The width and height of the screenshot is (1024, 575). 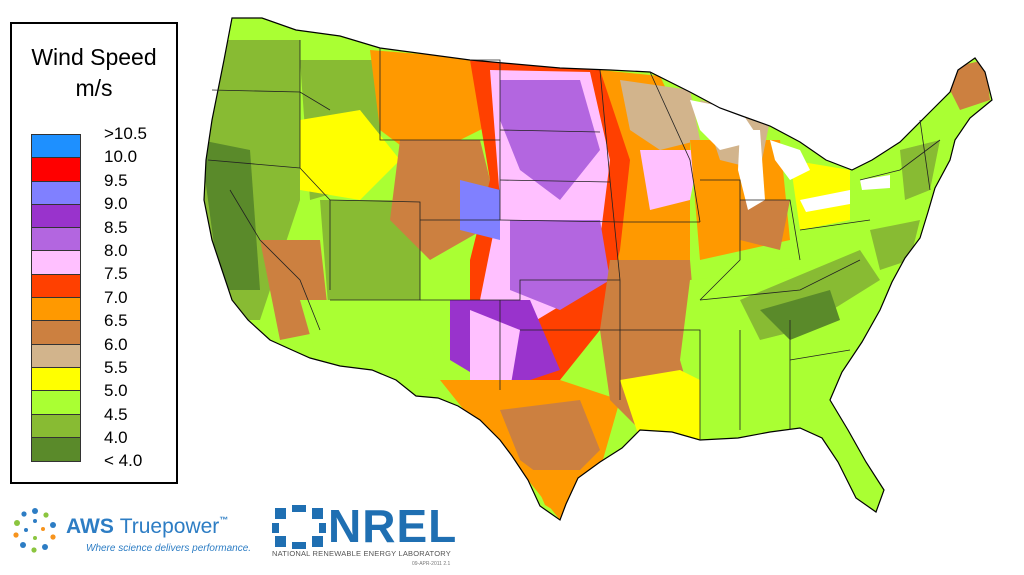 I want to click on aws-wordmark: AWS Truepower™, so click(x=147, y=526).